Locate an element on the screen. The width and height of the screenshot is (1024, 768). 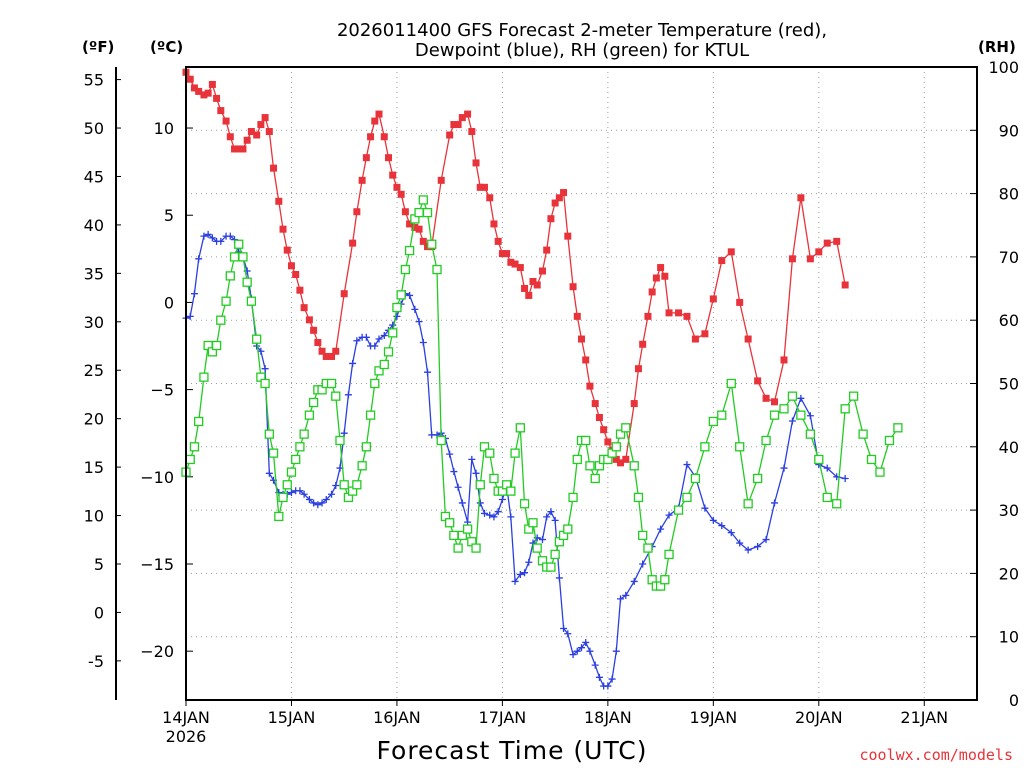
time-tick-label: 21JAN is located at coordinates (924, 717).